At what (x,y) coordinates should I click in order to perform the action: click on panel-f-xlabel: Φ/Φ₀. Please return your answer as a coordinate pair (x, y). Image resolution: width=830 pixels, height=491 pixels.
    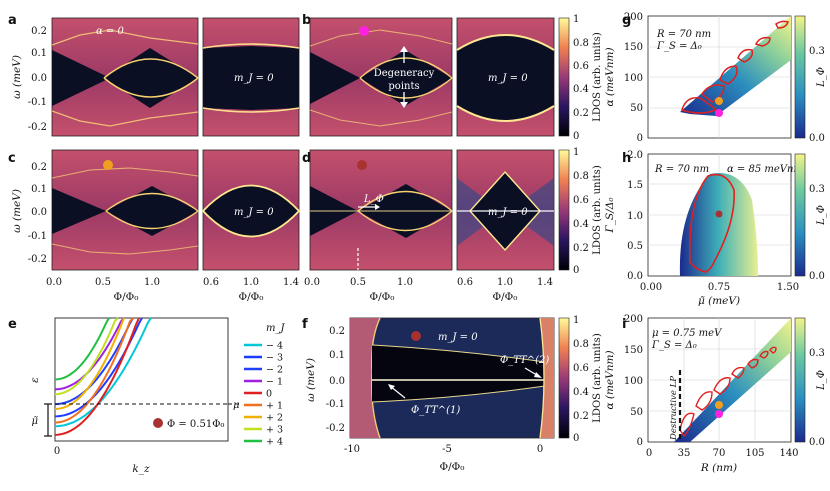
    Looking at the image, I should click on (452, 467).